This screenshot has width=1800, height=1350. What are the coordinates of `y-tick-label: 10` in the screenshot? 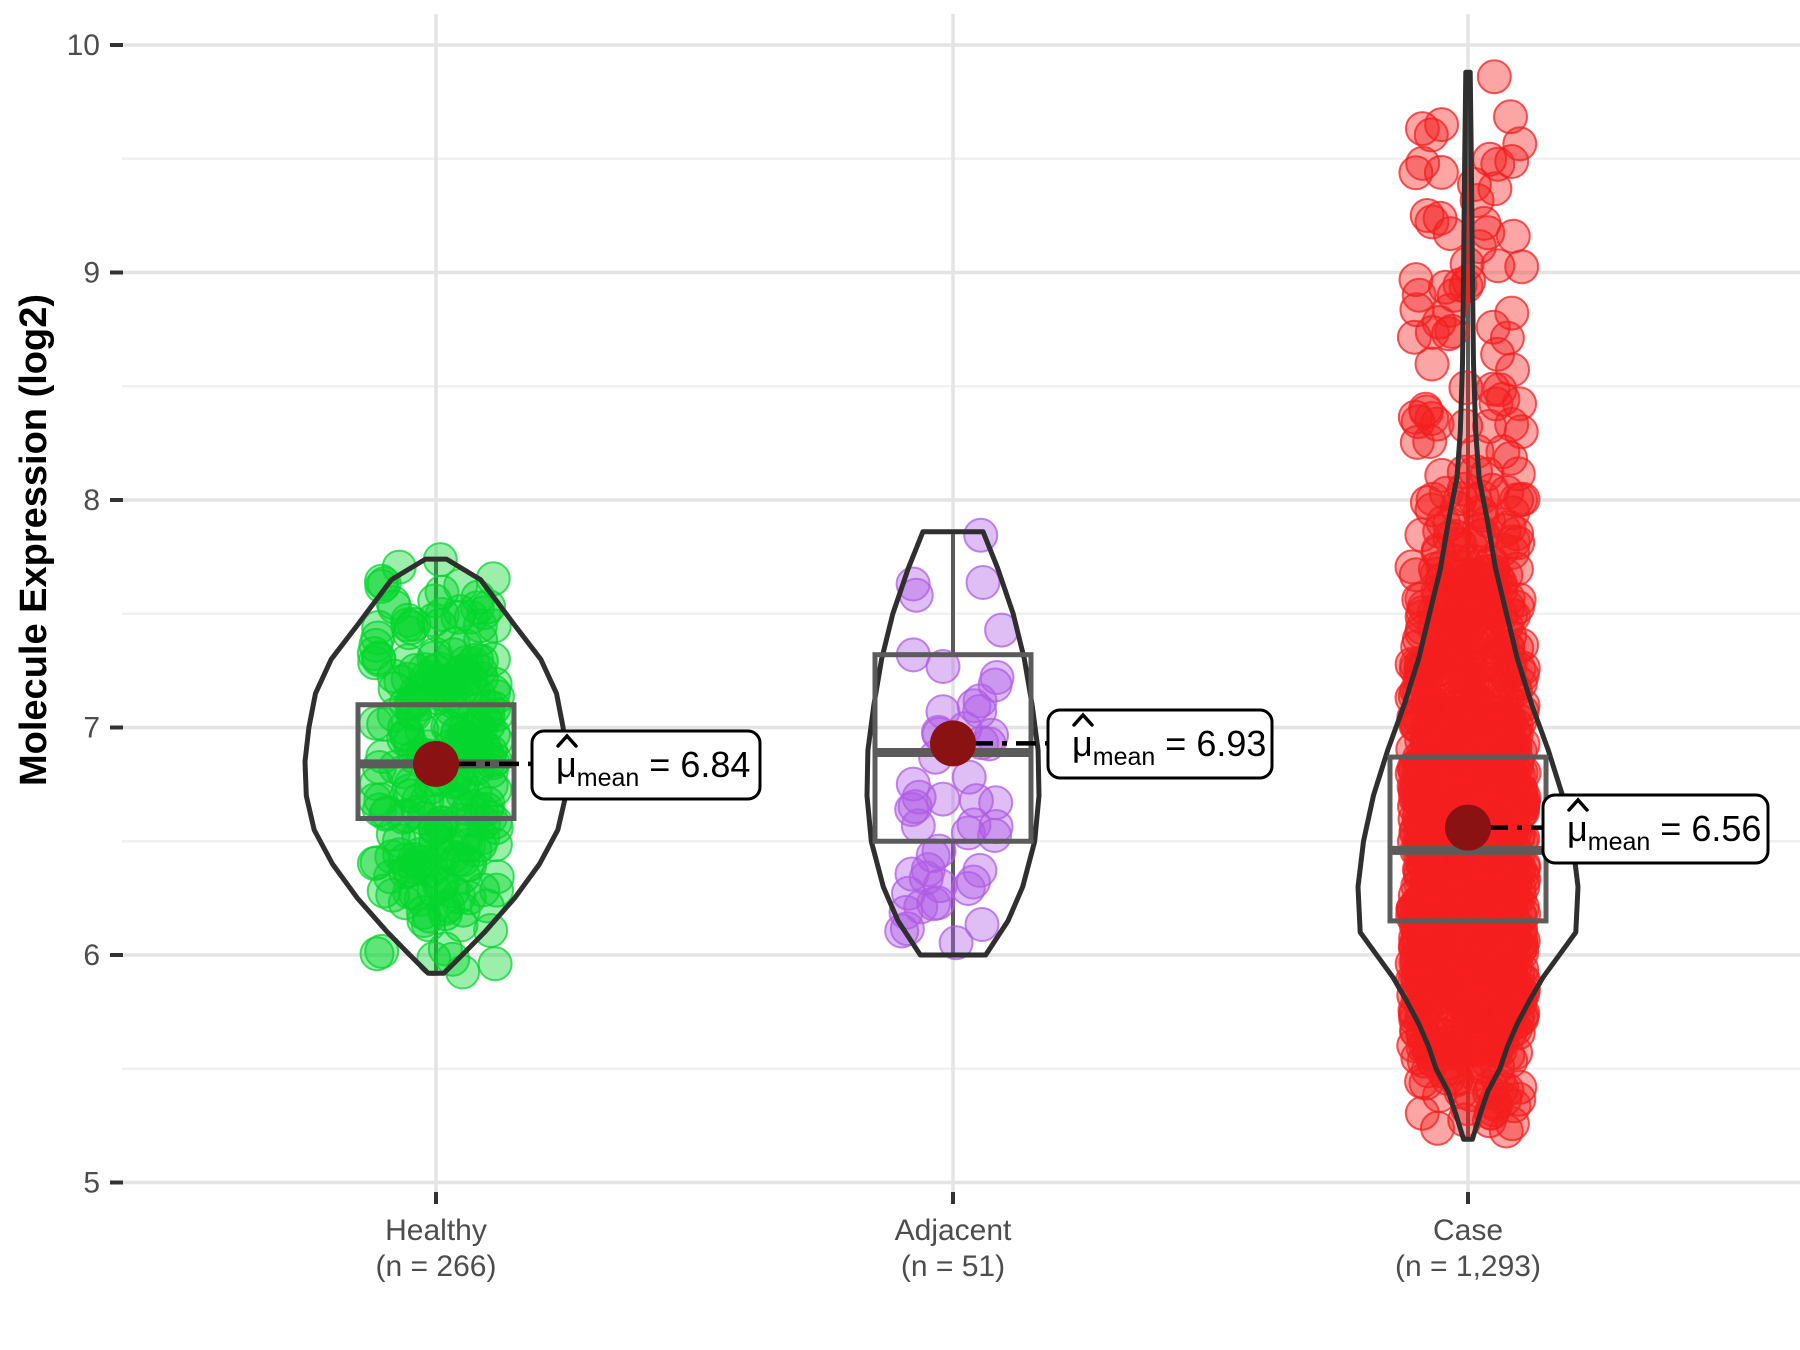 It's located at (83, 45).